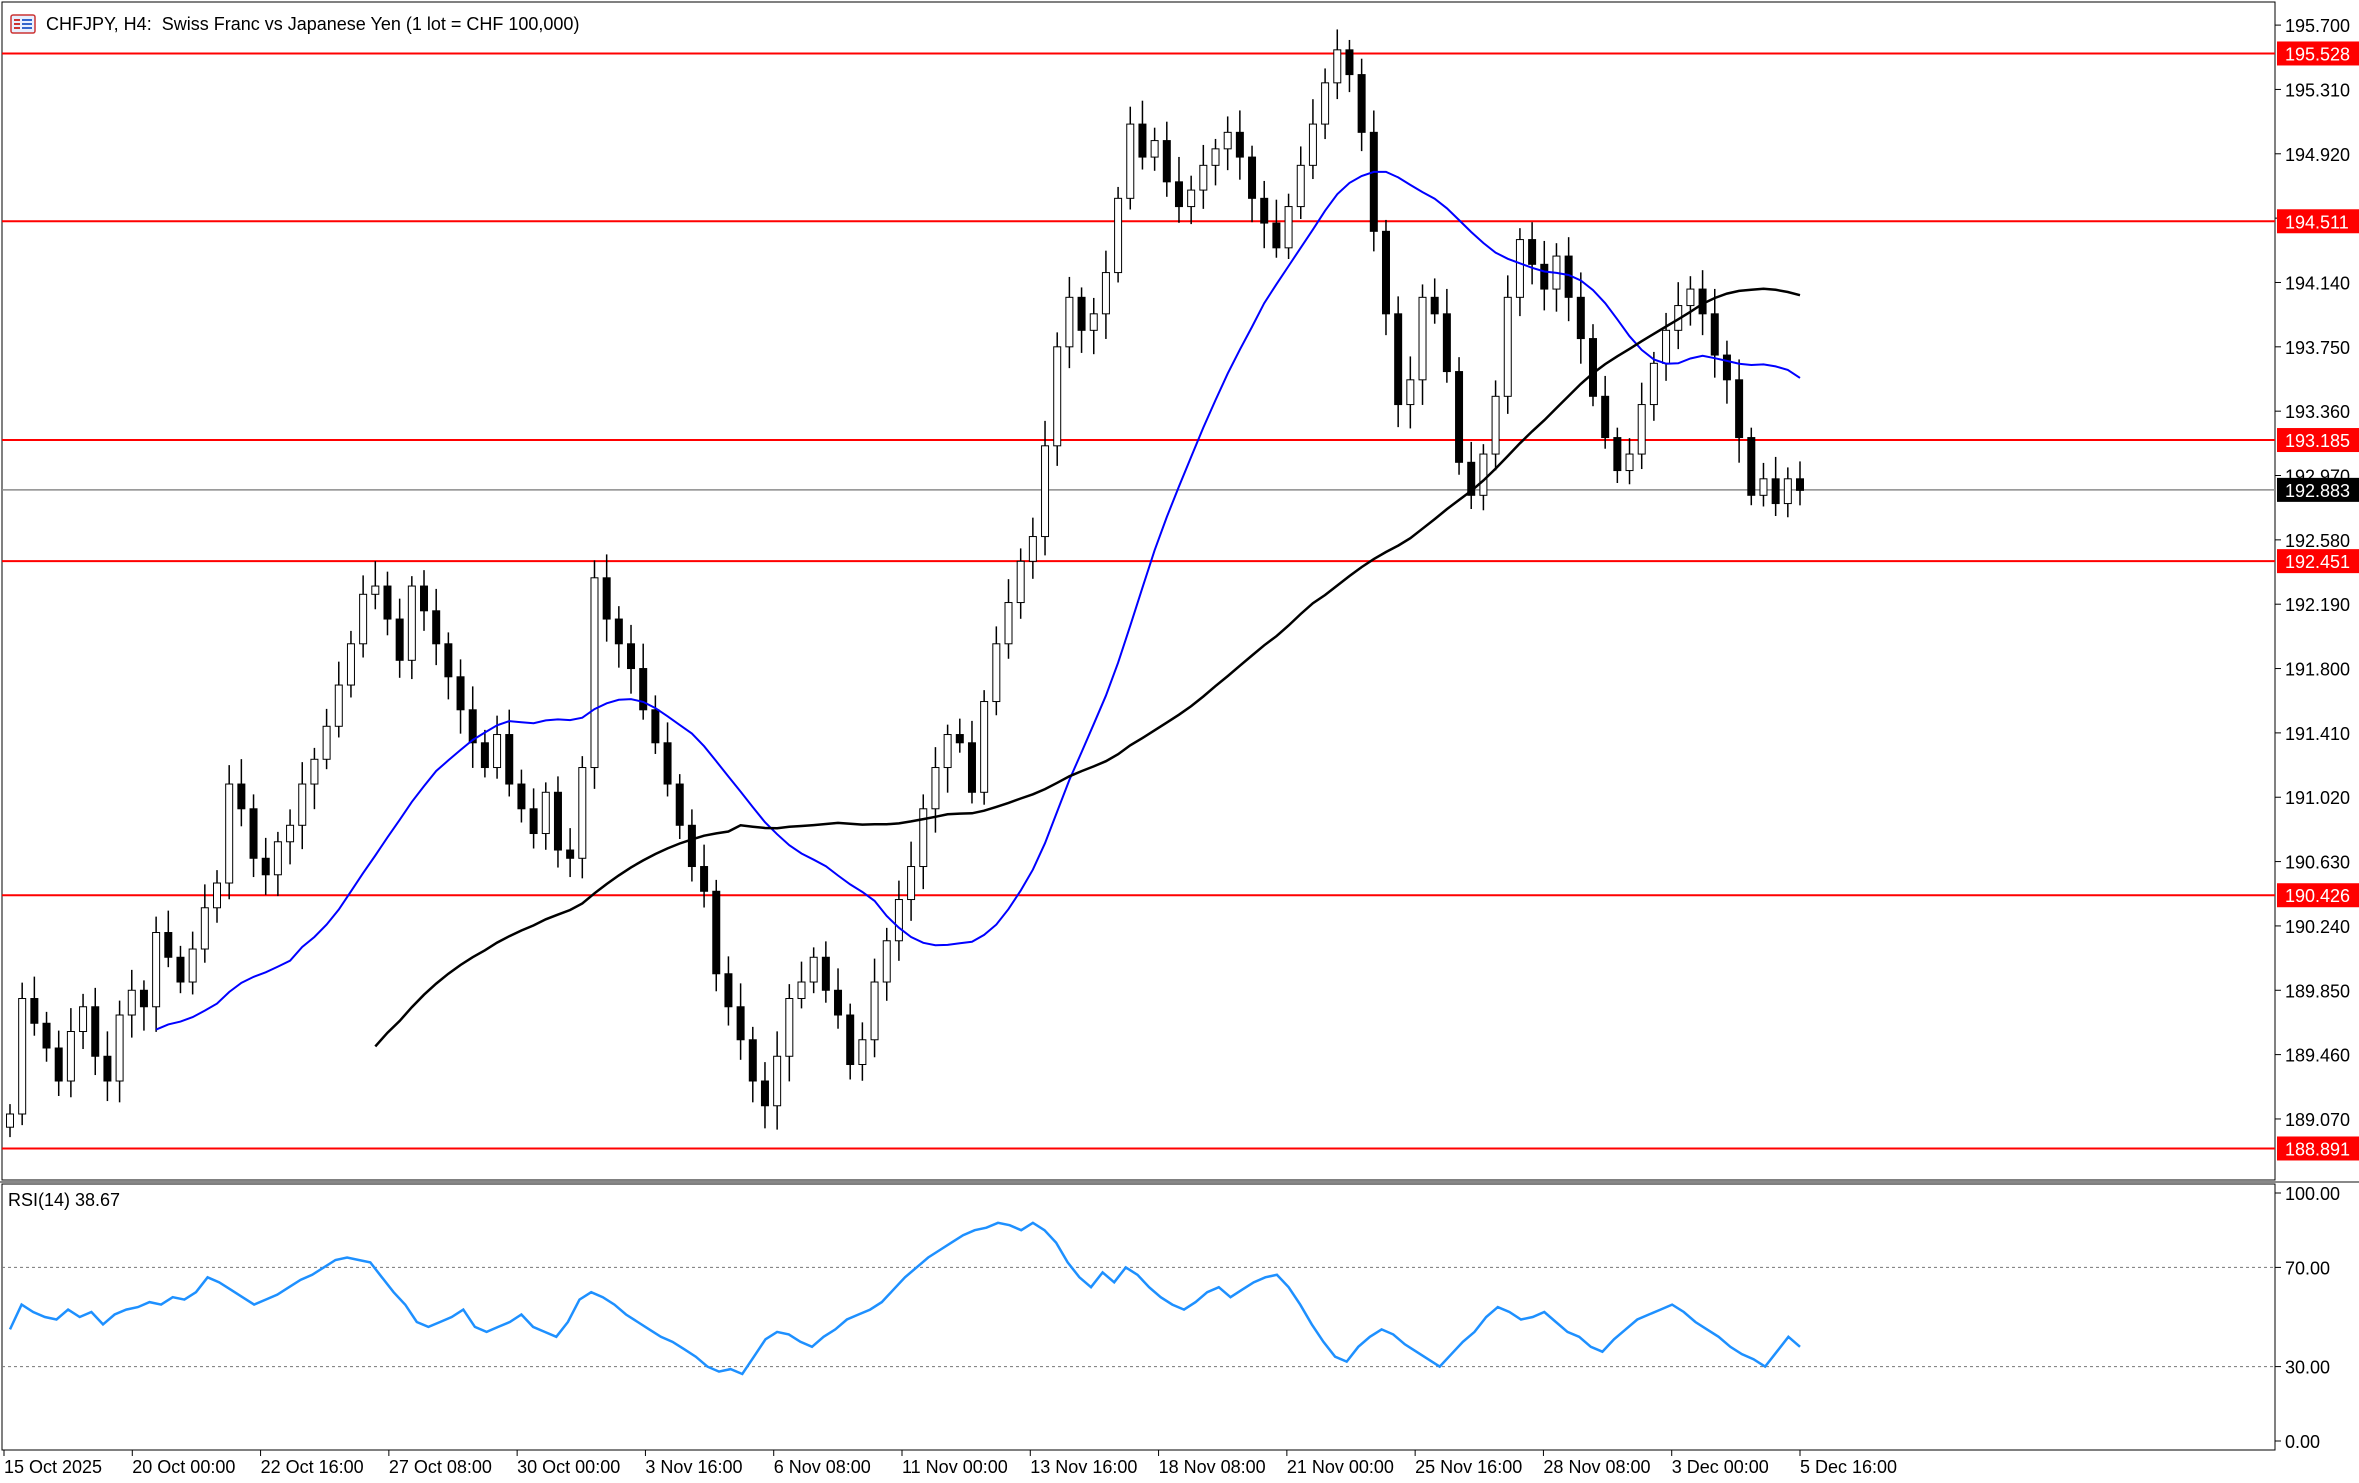  What do you see at coordinates (2317, 491) in the screenshot?
I see `current-price-label: 192.883` at bounding box center [2317, 491].